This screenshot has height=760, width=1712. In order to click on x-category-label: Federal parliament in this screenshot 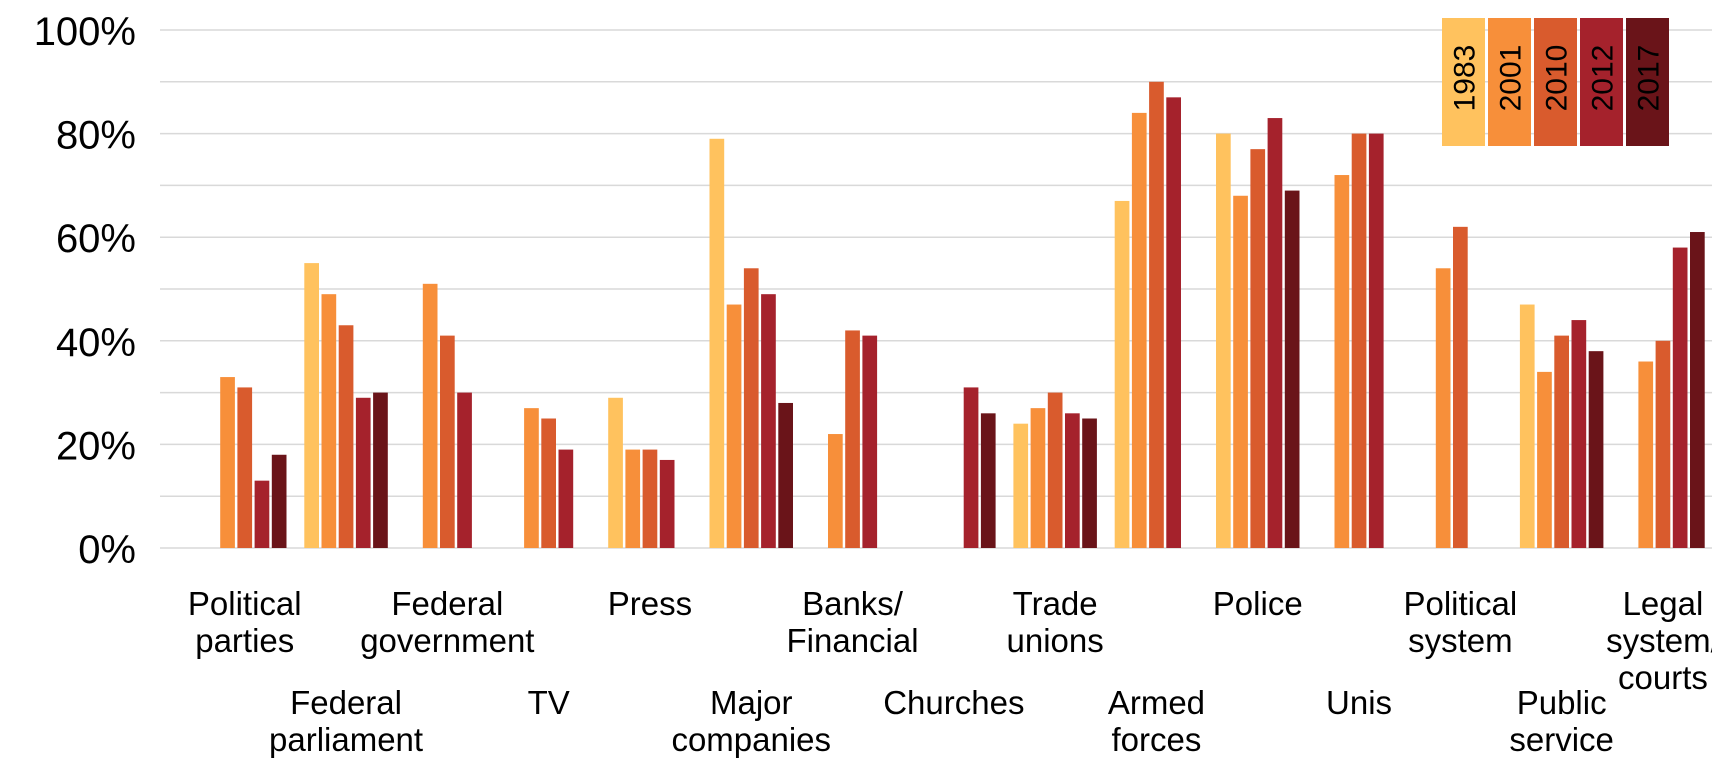, I will do `click(346, 721)`.